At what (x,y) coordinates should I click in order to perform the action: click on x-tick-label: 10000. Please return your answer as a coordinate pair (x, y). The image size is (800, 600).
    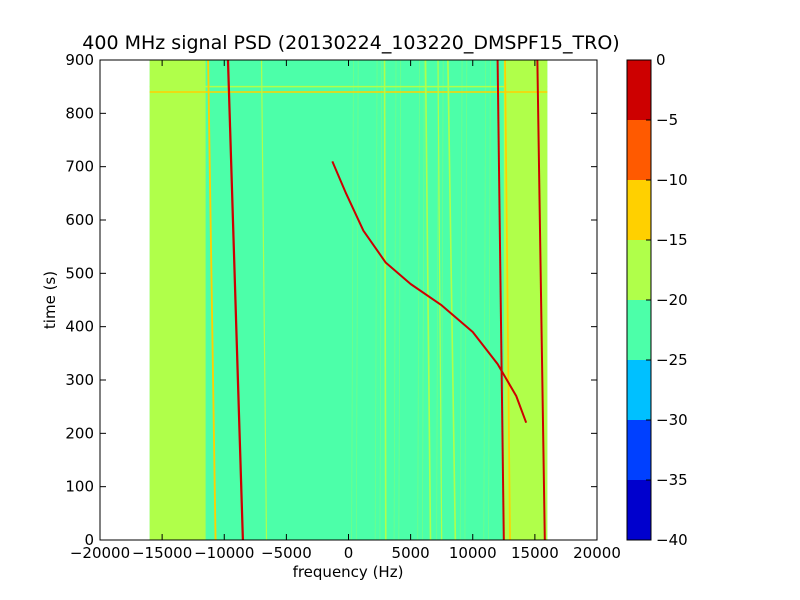
    Looking at the image, I should click on (473, 553).